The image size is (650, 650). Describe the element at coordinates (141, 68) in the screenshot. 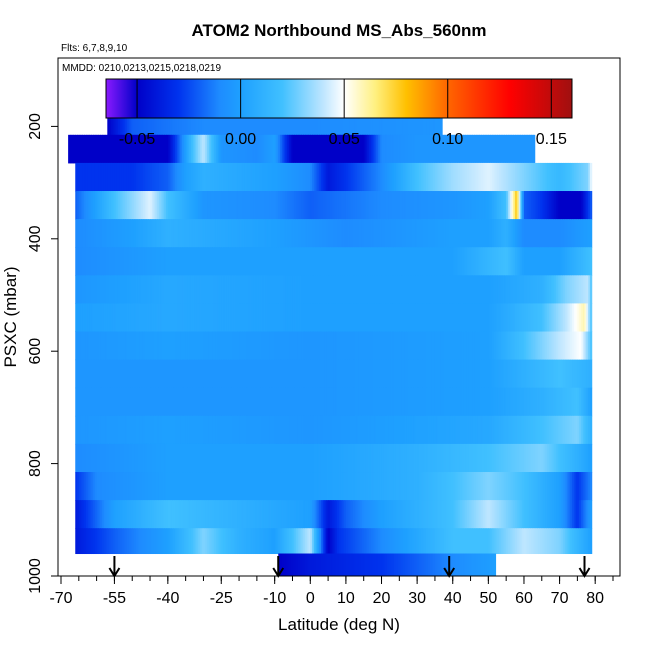

I see `dates-label: MMDD: 0210,0213,0215,0218,0219` at that location.